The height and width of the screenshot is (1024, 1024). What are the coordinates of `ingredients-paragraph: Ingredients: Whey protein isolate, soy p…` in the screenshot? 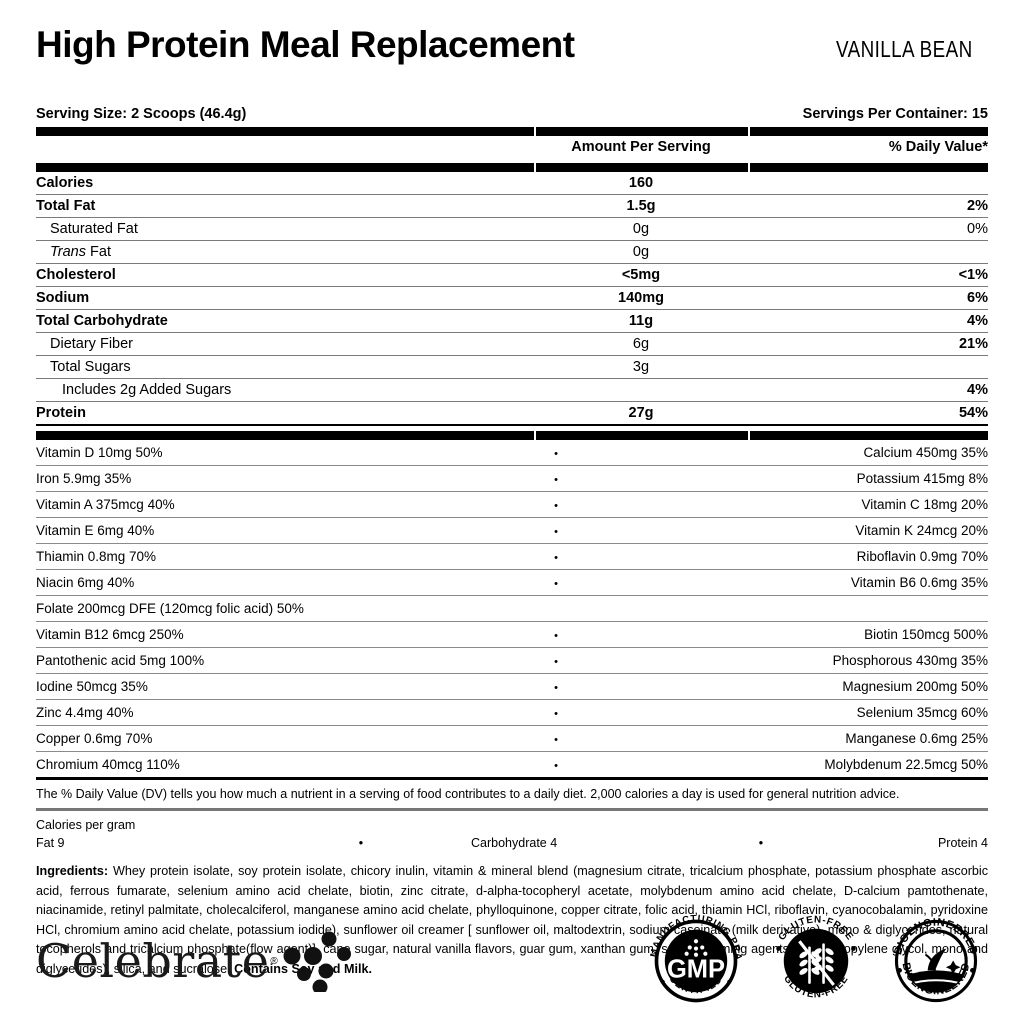 It's located at (512, 920).